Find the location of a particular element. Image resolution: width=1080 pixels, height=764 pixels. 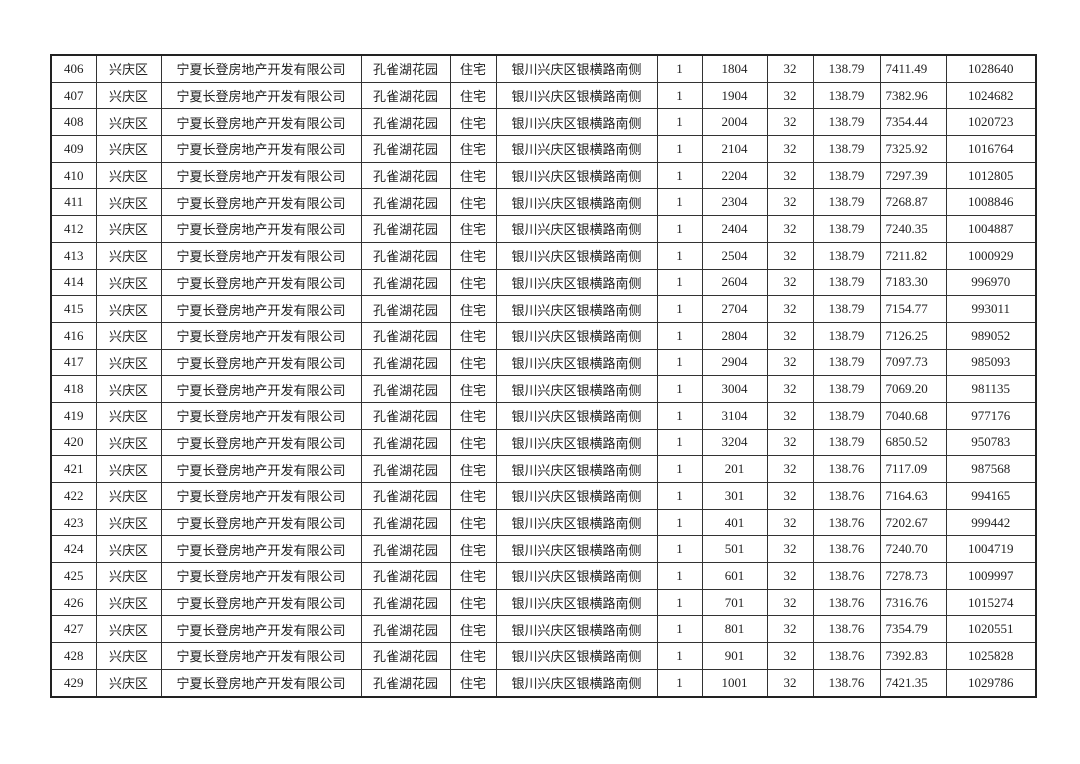

cell-unit-price: 7240.70 is located at coordinates (913, 549).